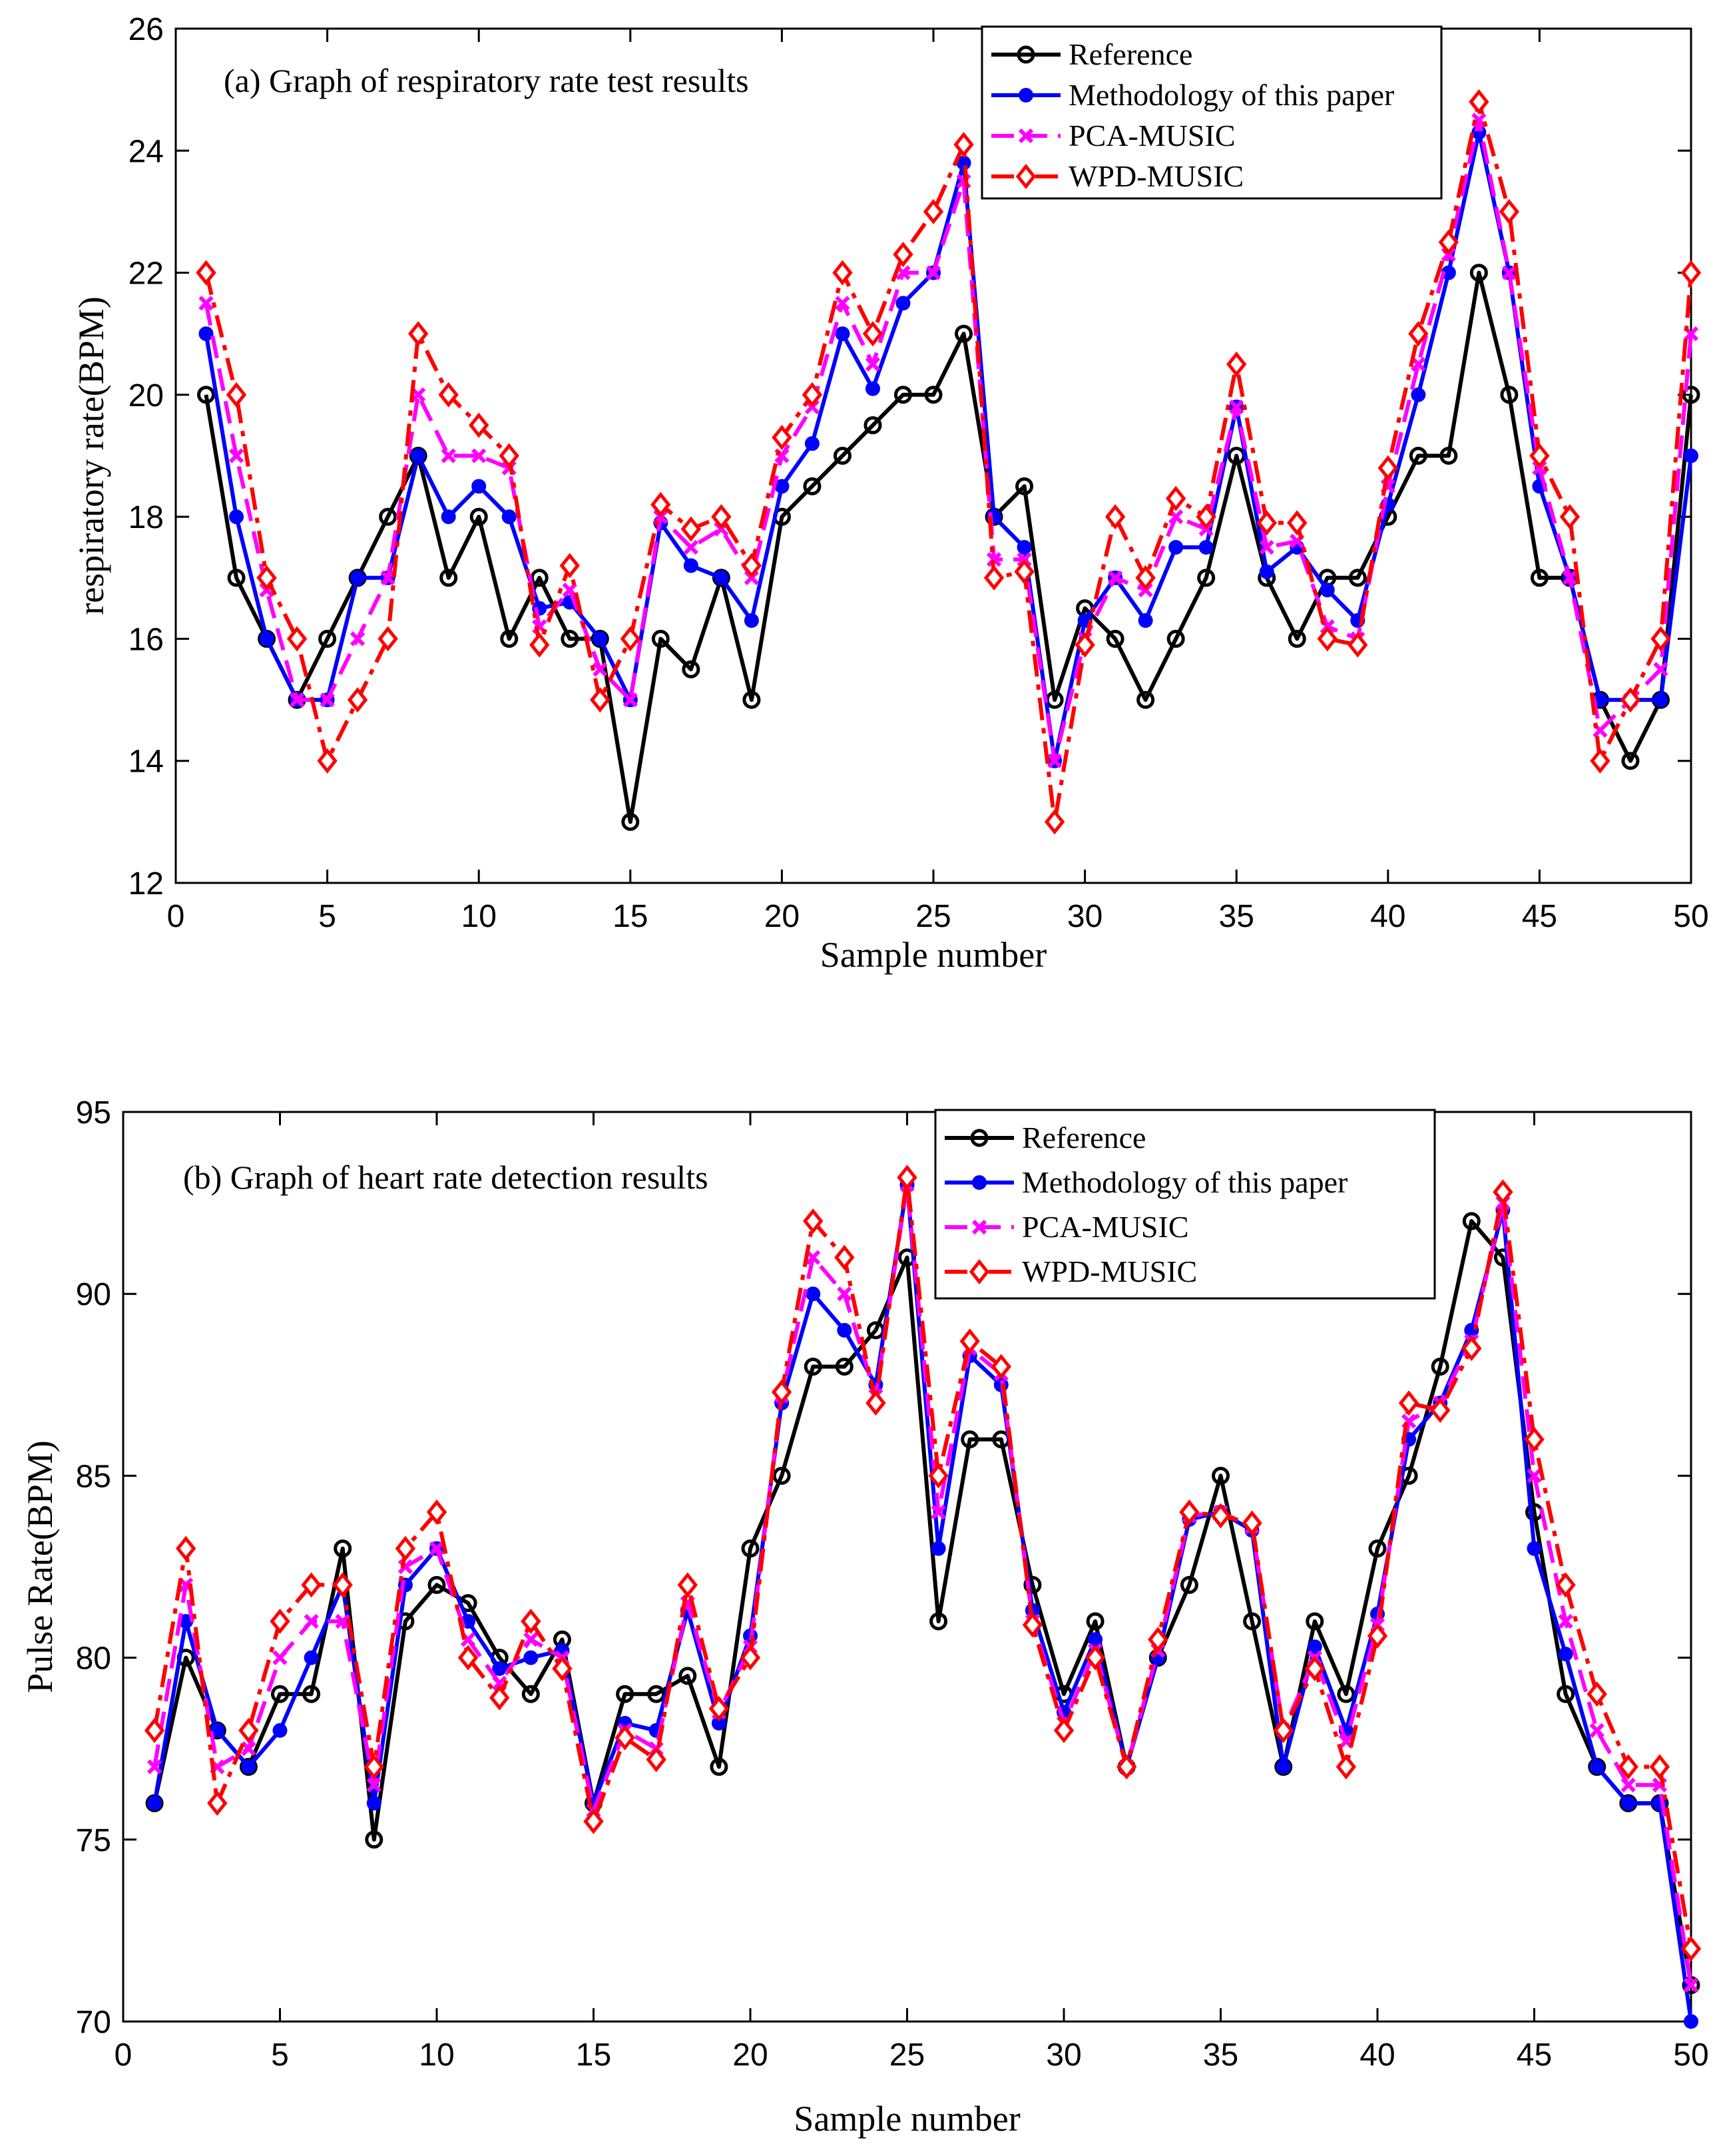 This screenshot has width=1725, height=2156. I want to click on y-axis-label: respiratory rate(BPM), so click(91, 455).